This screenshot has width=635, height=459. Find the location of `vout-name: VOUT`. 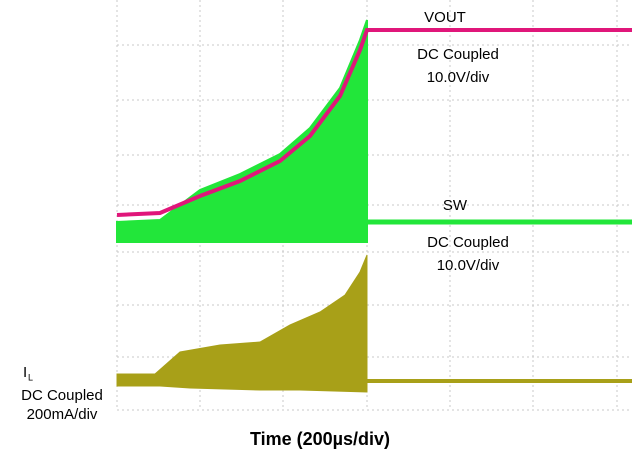

vout-name: VOUT is located at coordinates (445, 17).